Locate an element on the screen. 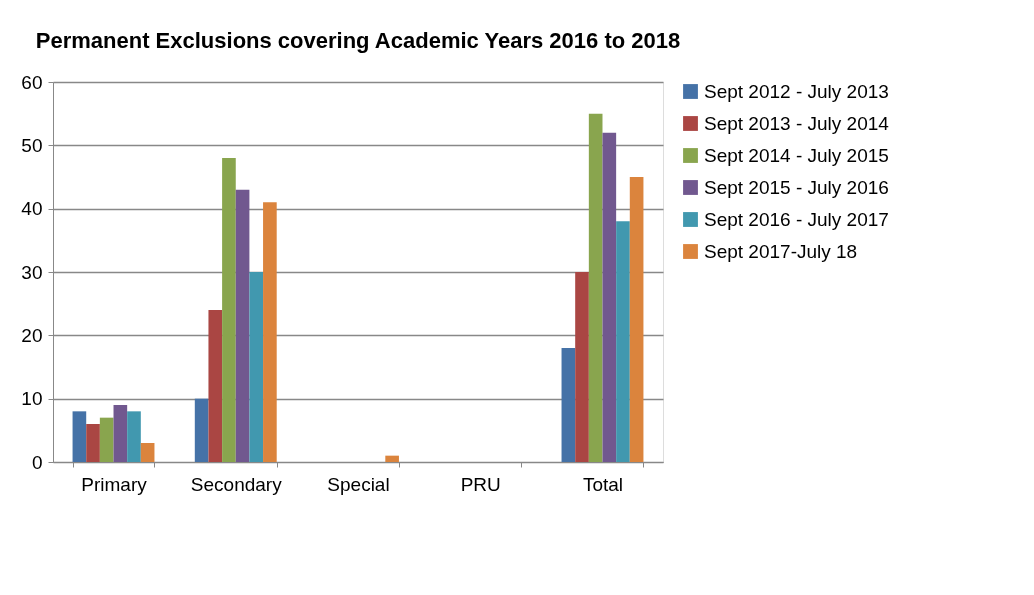  y-tick-label: 30 is located at coordinates (32, 272).